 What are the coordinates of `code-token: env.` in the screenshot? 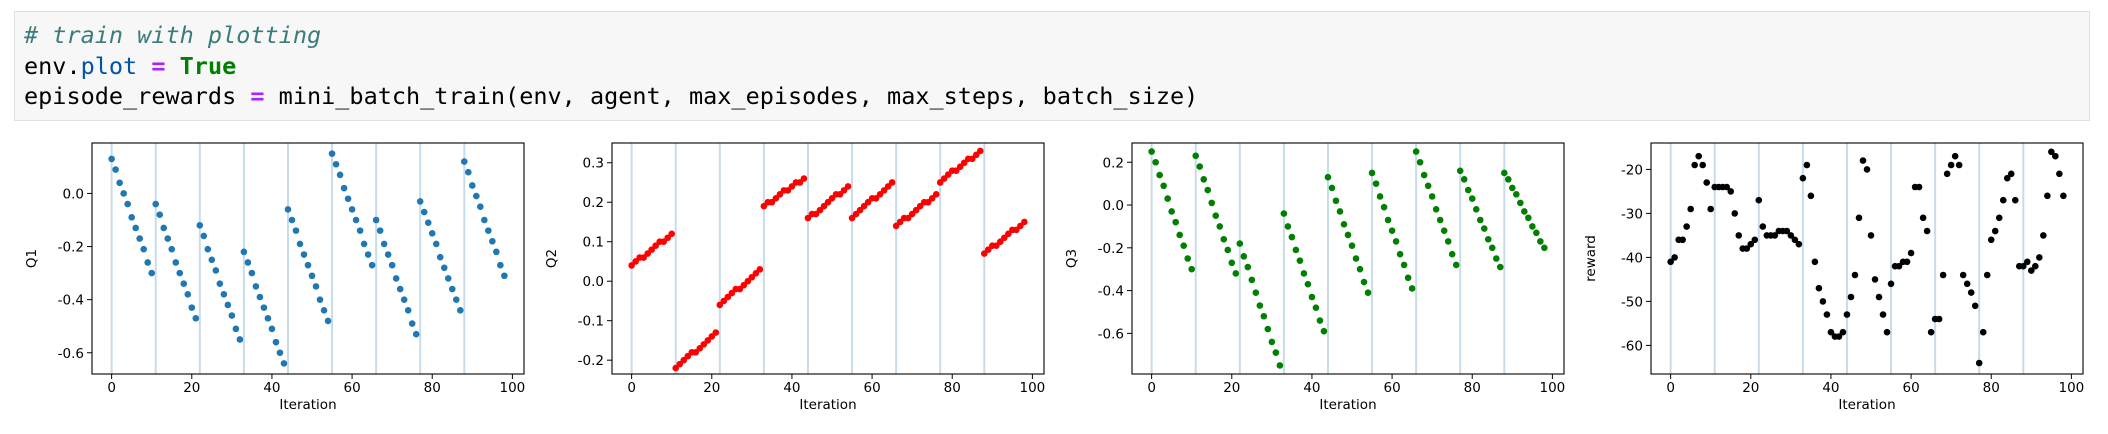 It's located at (52, 65).